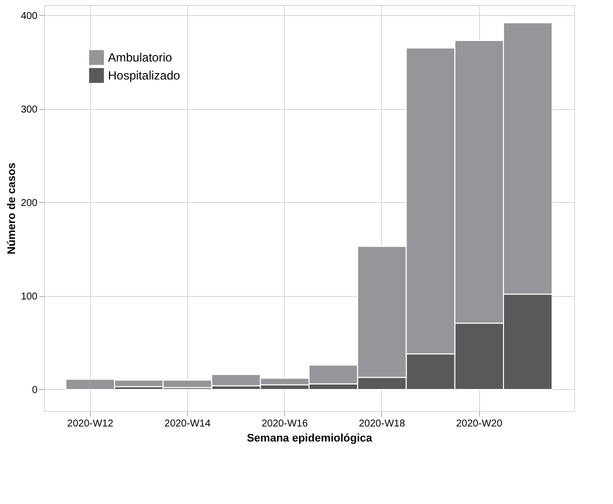  I want to click on y-tick-label: 0, so click(35, 390).